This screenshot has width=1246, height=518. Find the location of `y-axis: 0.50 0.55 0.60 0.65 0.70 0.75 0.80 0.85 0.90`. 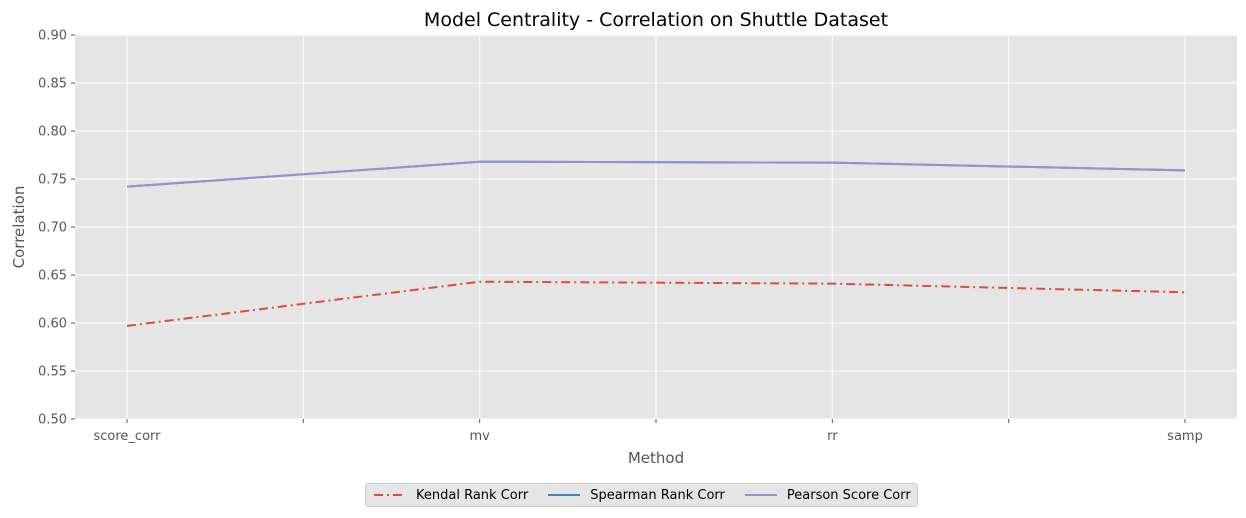

y-axis: 0.50 0.55 0.60 0.65 0.70 0.75 0.80 0.85 0.90 is located at coordinates (56, 228).